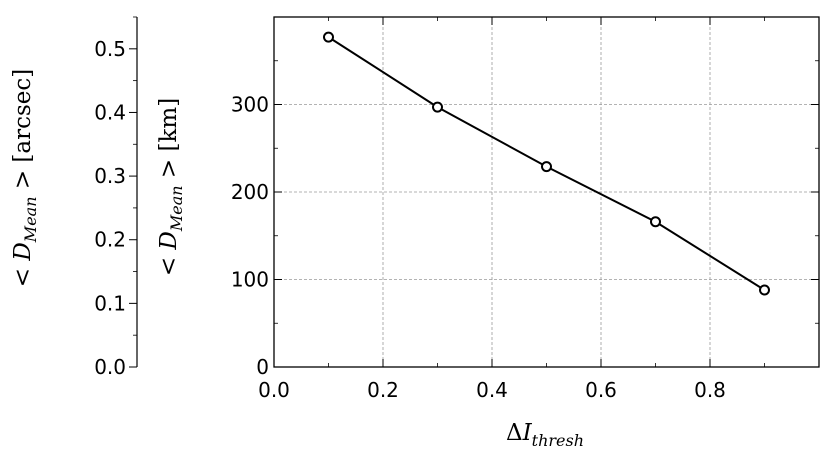 The image size is (830, 455). Describe the element at coordinates (110, 112) in the screenshot. I see `secondary-y-tick-label: 0.4` at that location.